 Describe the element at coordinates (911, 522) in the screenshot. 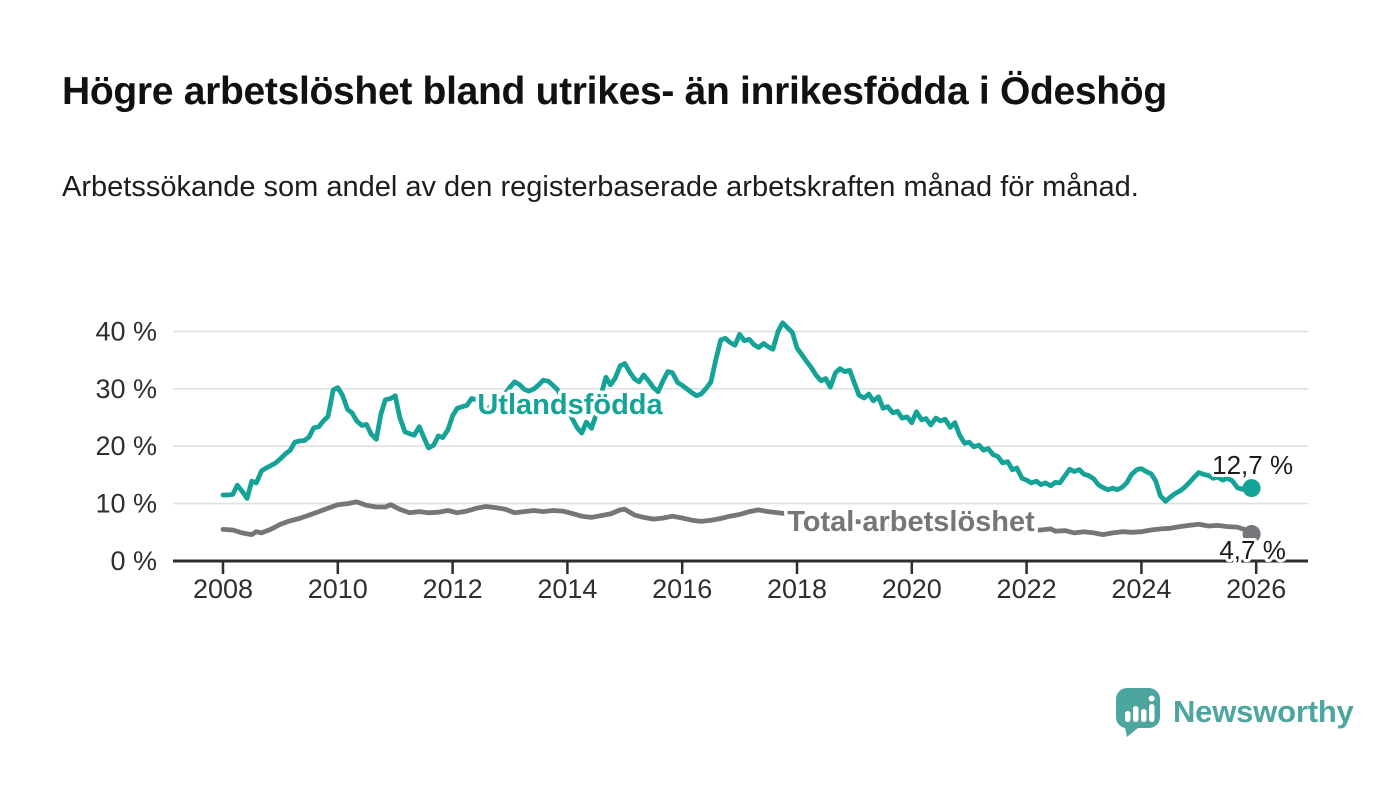

I see `series-label-total-arbetsloshet: Total arbetslöshet` at that location.